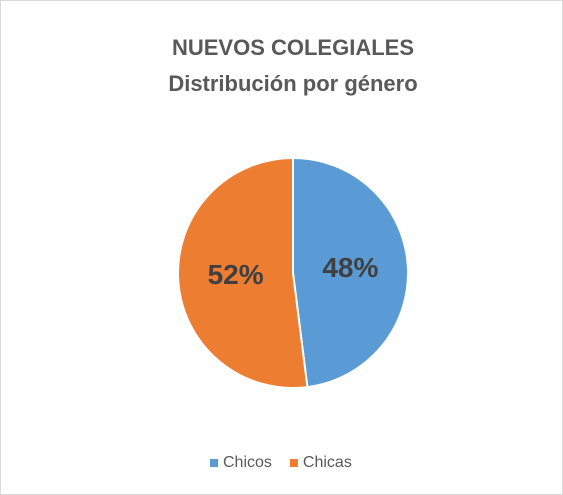 Image resolution: width=563 pixels, height=495 pixels. I want to click on chart-subtitle: Distribución por género, so click(292, 83).